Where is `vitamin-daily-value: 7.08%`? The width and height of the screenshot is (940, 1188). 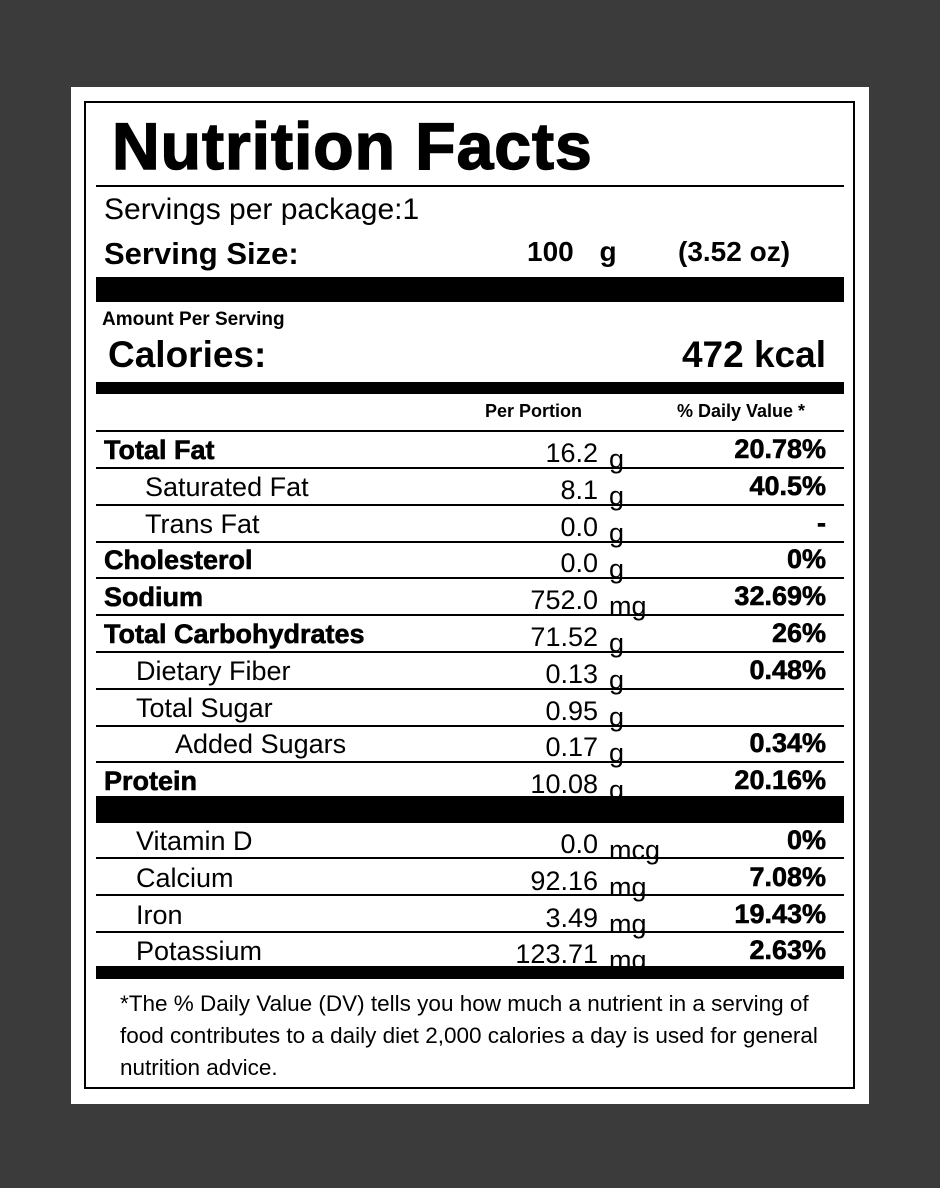
vitamin-daily-value: 7.08% is located at coordinates (787, 876).